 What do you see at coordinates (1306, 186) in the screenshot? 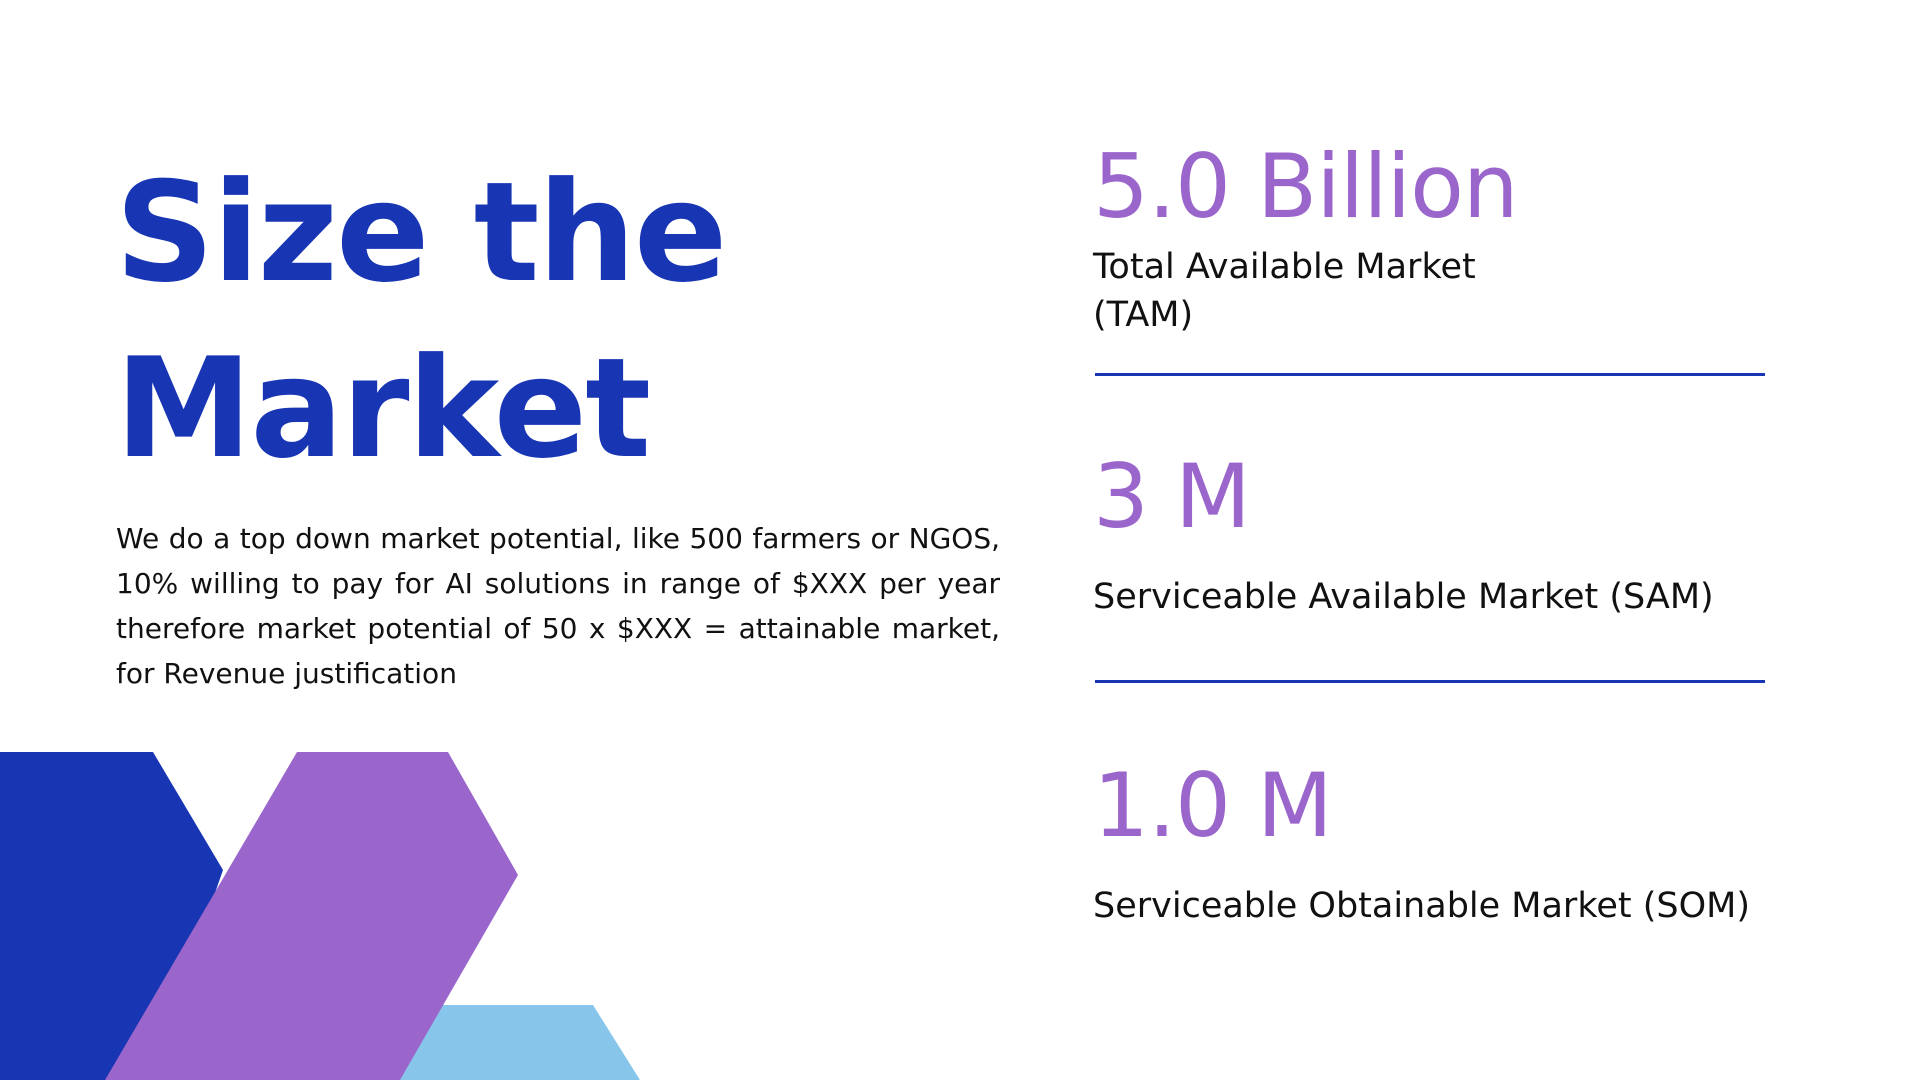
I see `tam-value: 5.0 Billion` at bounding box center [1306, 186].